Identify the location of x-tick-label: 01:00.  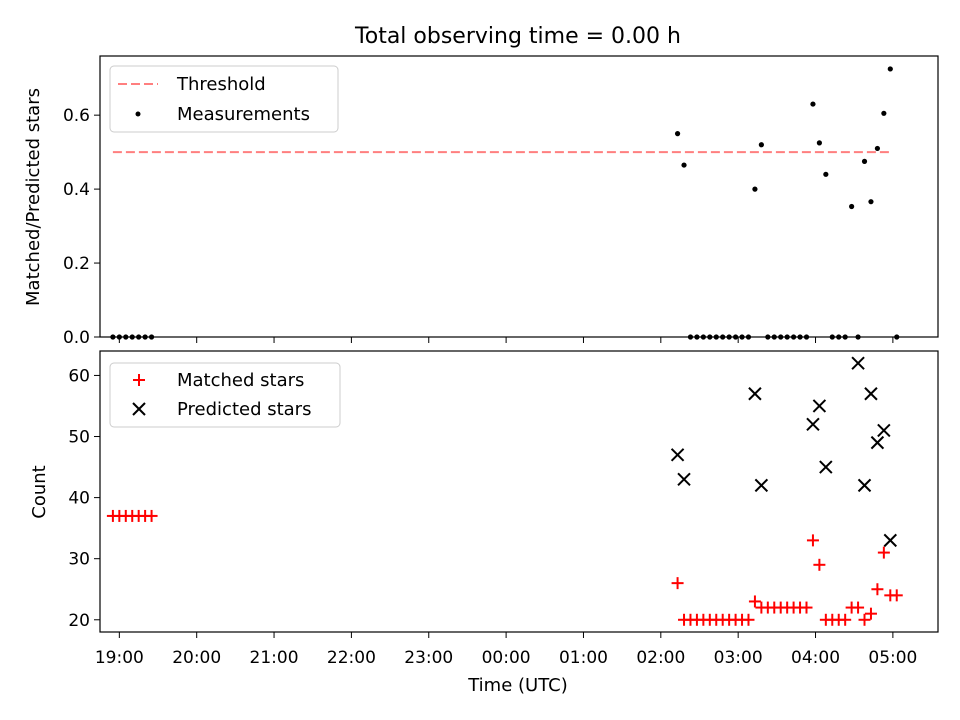
(583, 658).